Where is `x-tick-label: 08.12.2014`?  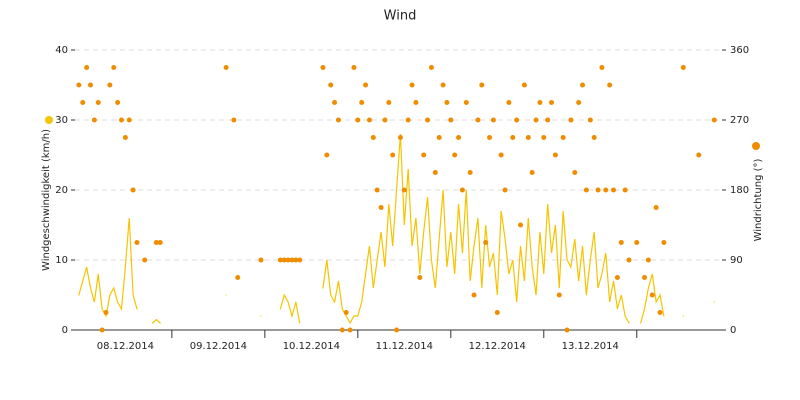
x-tick-label: 08.12.2014 is located at coordinates (125, 346).